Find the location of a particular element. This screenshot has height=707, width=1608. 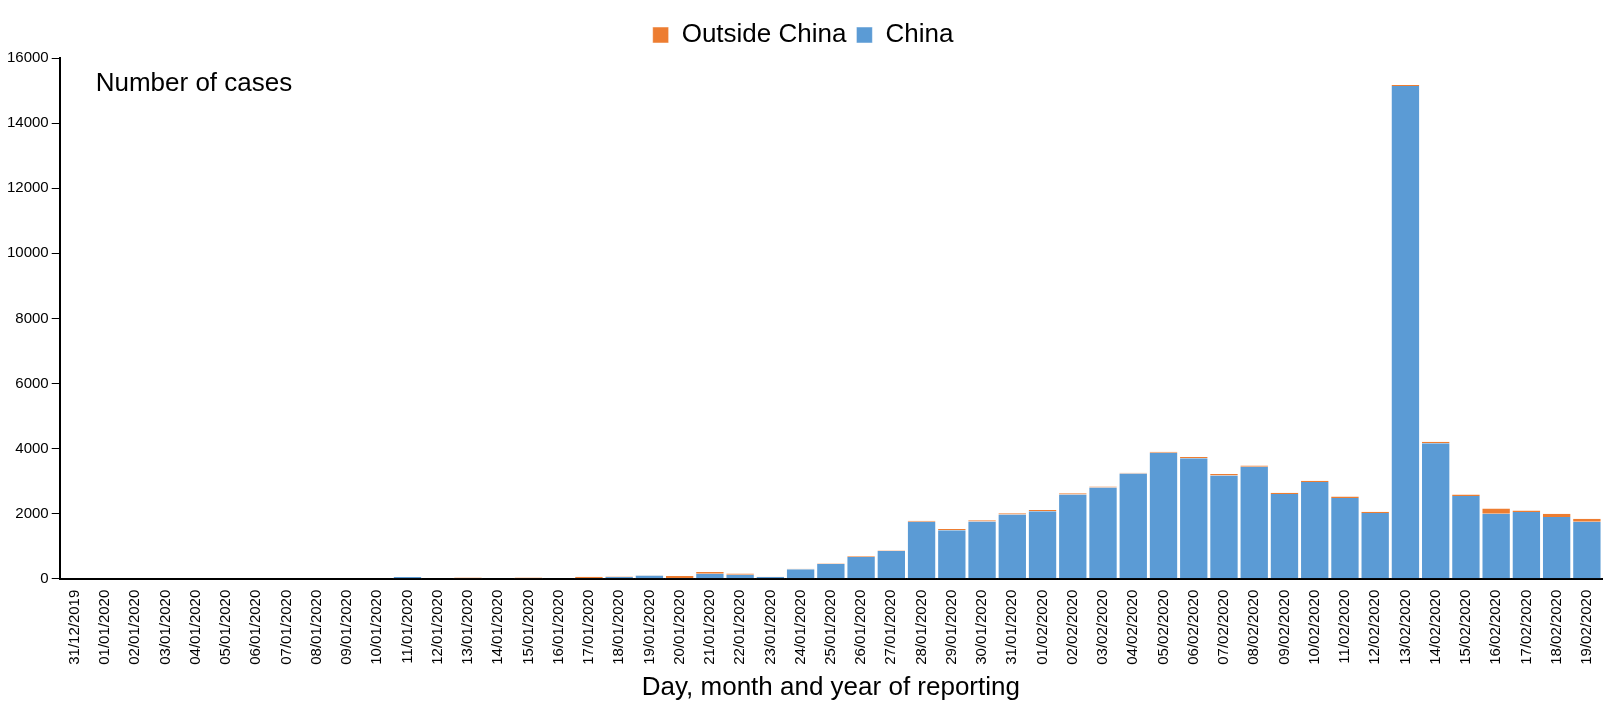

x-tick-label: 02/02/2020 is located at coordinates (1071, 627).